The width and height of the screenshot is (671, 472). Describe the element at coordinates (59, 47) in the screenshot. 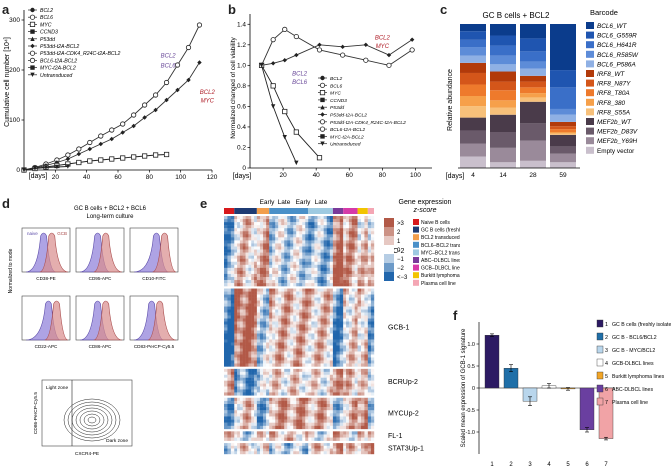

I see `a-legend-item: P53dd-t2A-BCL2` at that location.